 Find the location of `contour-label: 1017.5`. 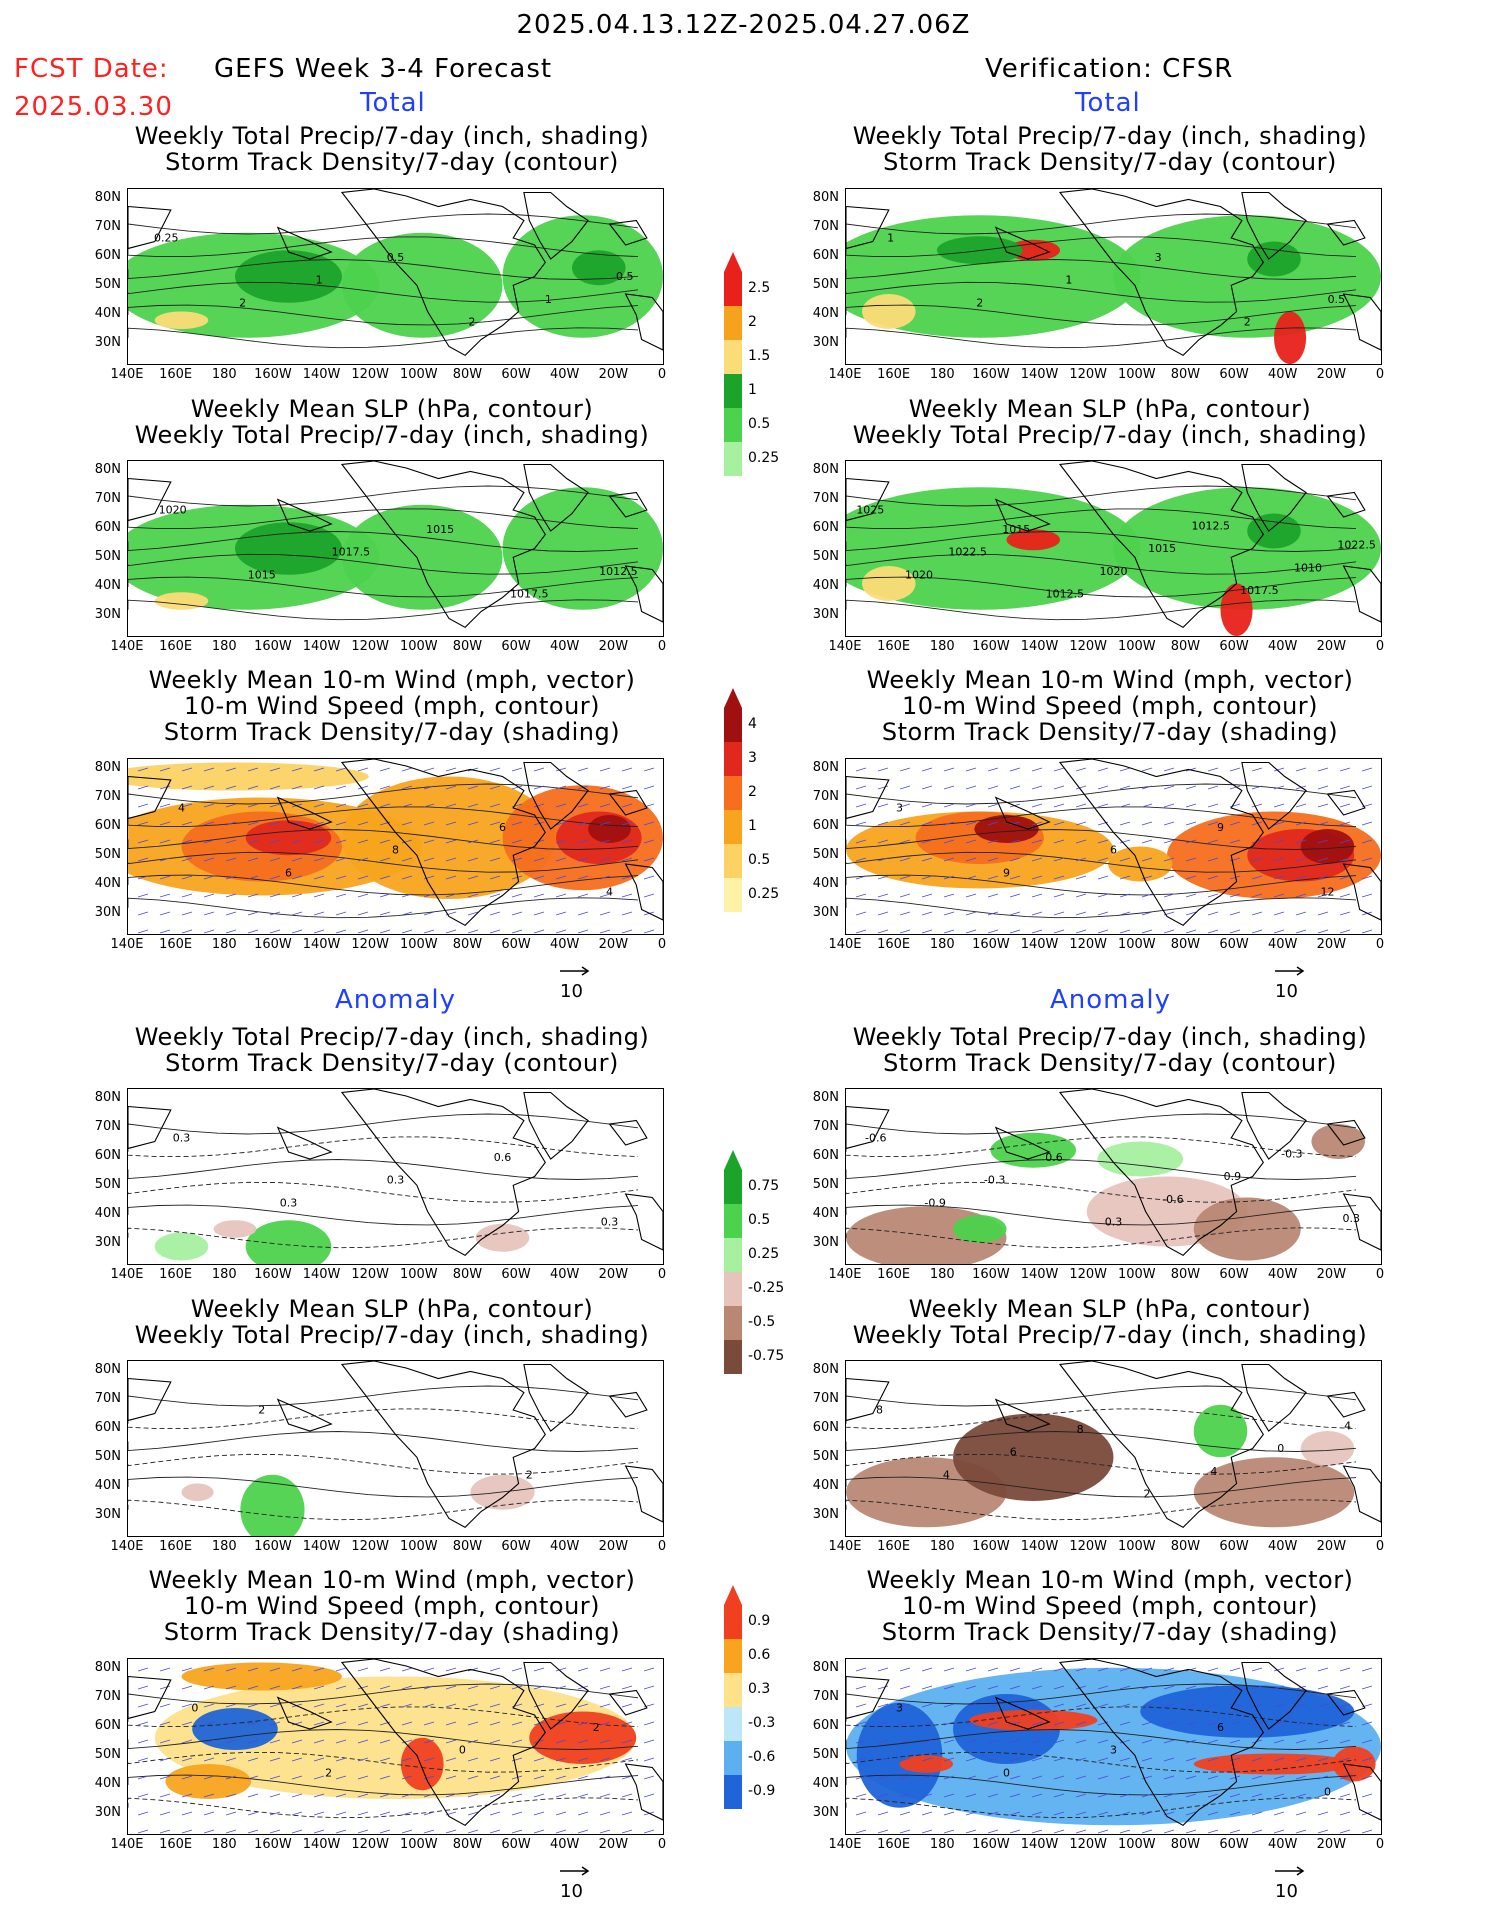

contour-label: 1017.5 is located at coordinates (529, 594).